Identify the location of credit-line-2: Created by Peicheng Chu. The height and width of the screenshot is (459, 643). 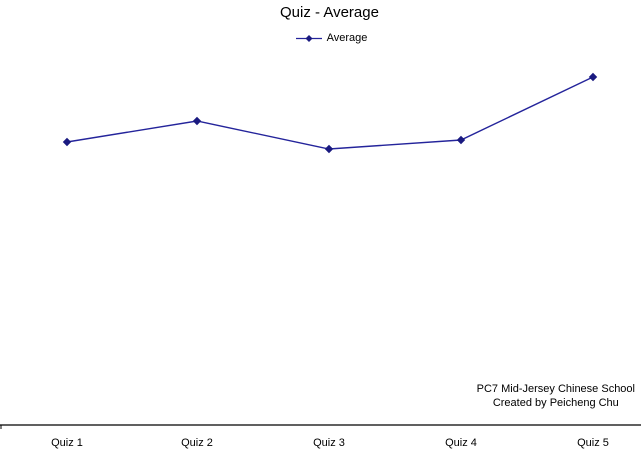
(555, 402).